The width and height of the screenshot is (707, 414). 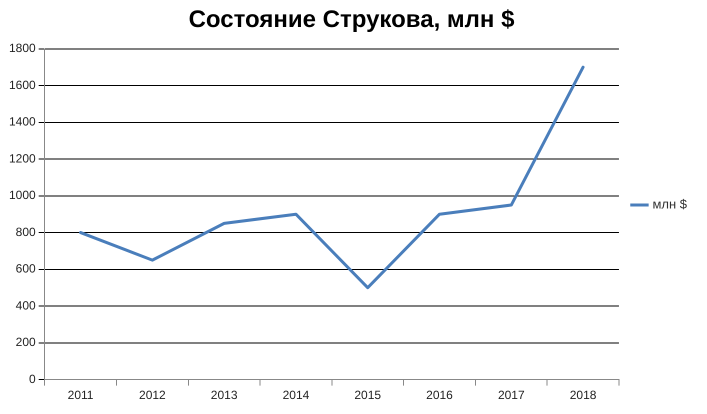 I want to click on y-tick-label: 600, so click(x=26, y=269).